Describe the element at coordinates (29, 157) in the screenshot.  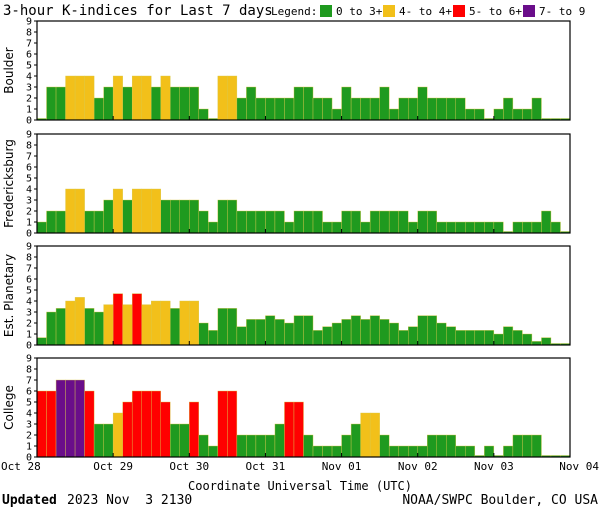
I see `y-tick-label: 7` at that location.